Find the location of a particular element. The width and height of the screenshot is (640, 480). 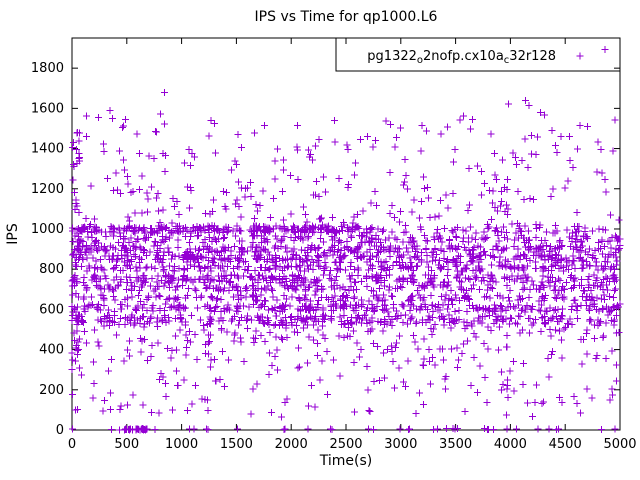

x-tick-label: 4500 is located at coordinates (565, 444).